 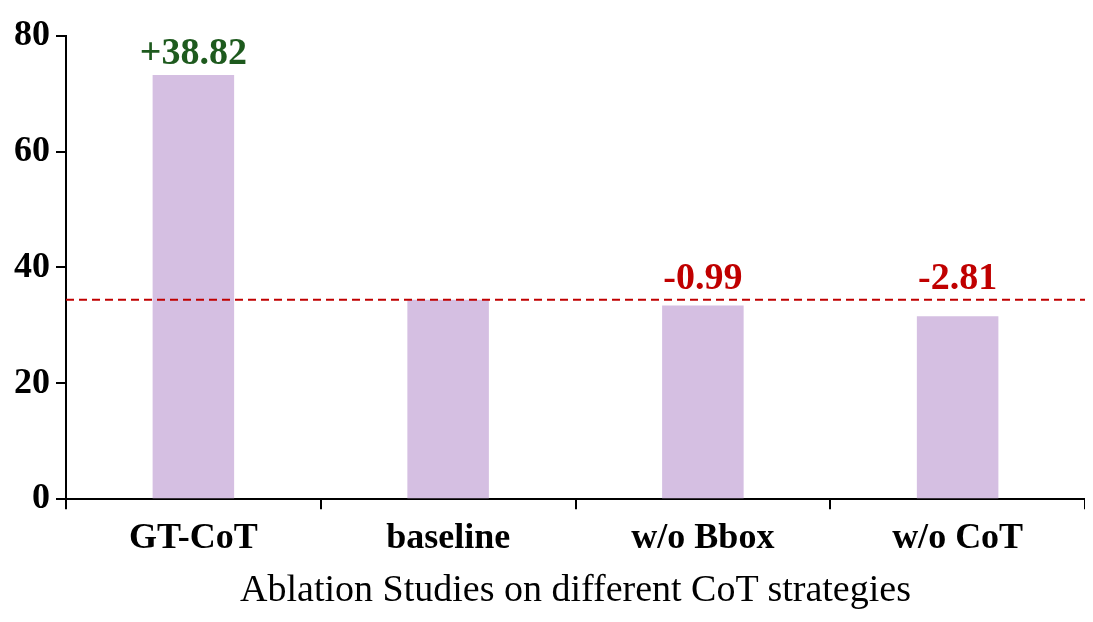 What do you see at coordinates (32, 32) in the screenshot?
I see `y-tick-label: 80` at bounding box center [32, 32].